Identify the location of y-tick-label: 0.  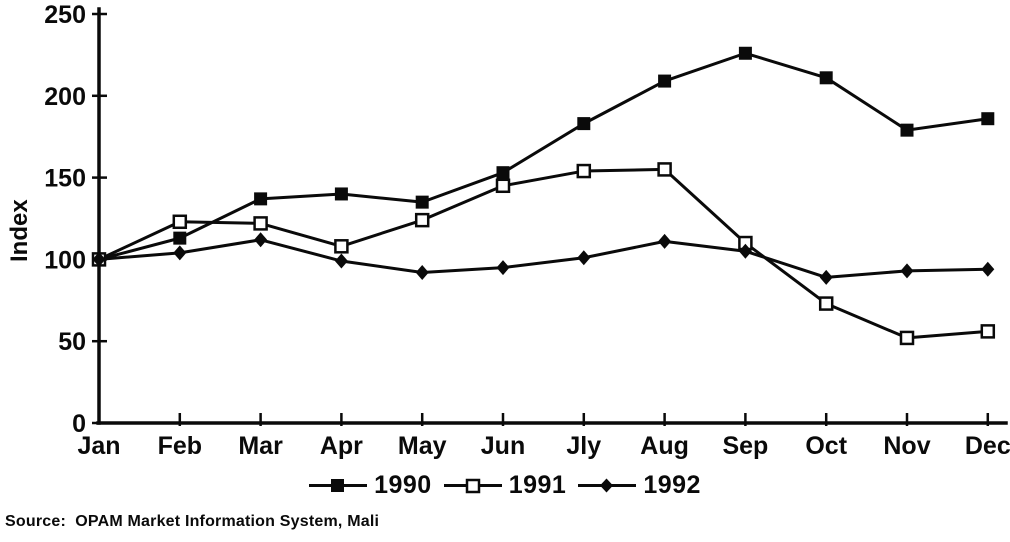
(79, 424).